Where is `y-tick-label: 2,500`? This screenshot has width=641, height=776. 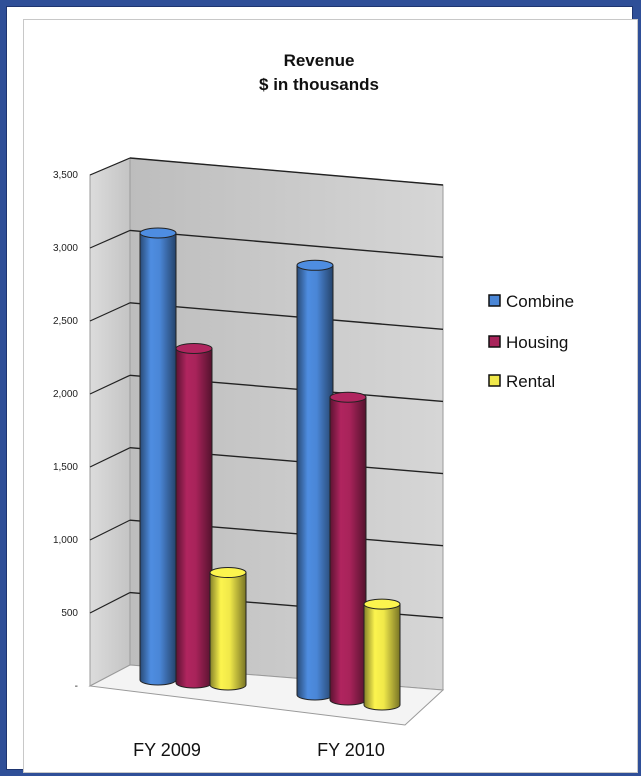 y-tick-label: 2,500 is located at coordinates (65, 321).